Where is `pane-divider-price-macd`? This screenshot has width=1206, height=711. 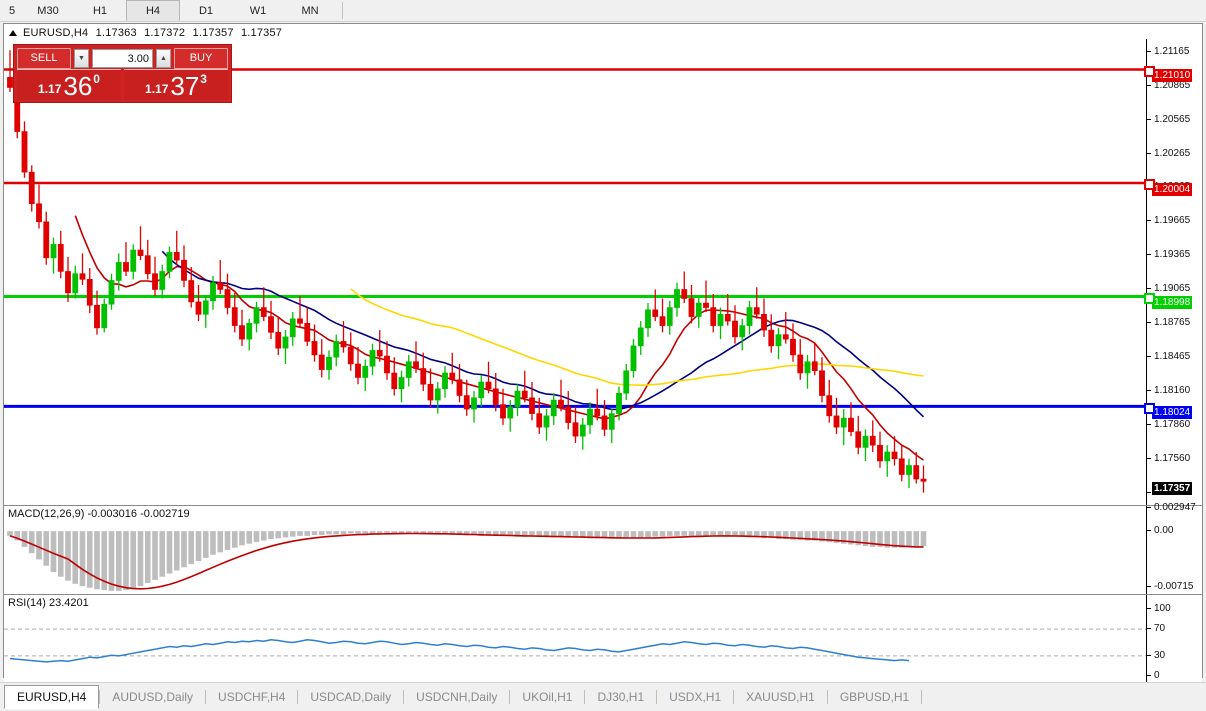 pane-divider-price-macd is located at coordinates (603, 505).